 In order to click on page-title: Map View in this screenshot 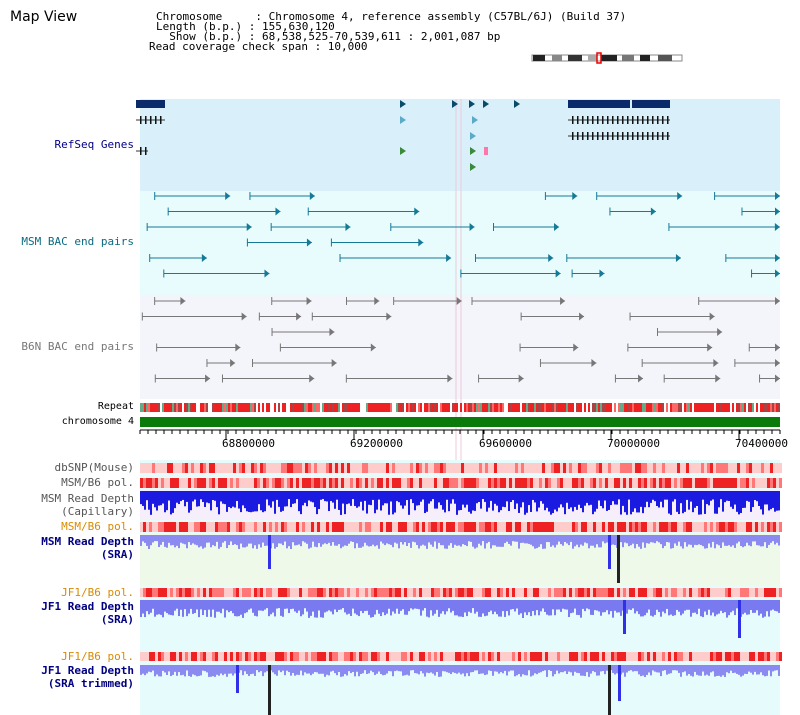, I will do `click(44, 17)`.